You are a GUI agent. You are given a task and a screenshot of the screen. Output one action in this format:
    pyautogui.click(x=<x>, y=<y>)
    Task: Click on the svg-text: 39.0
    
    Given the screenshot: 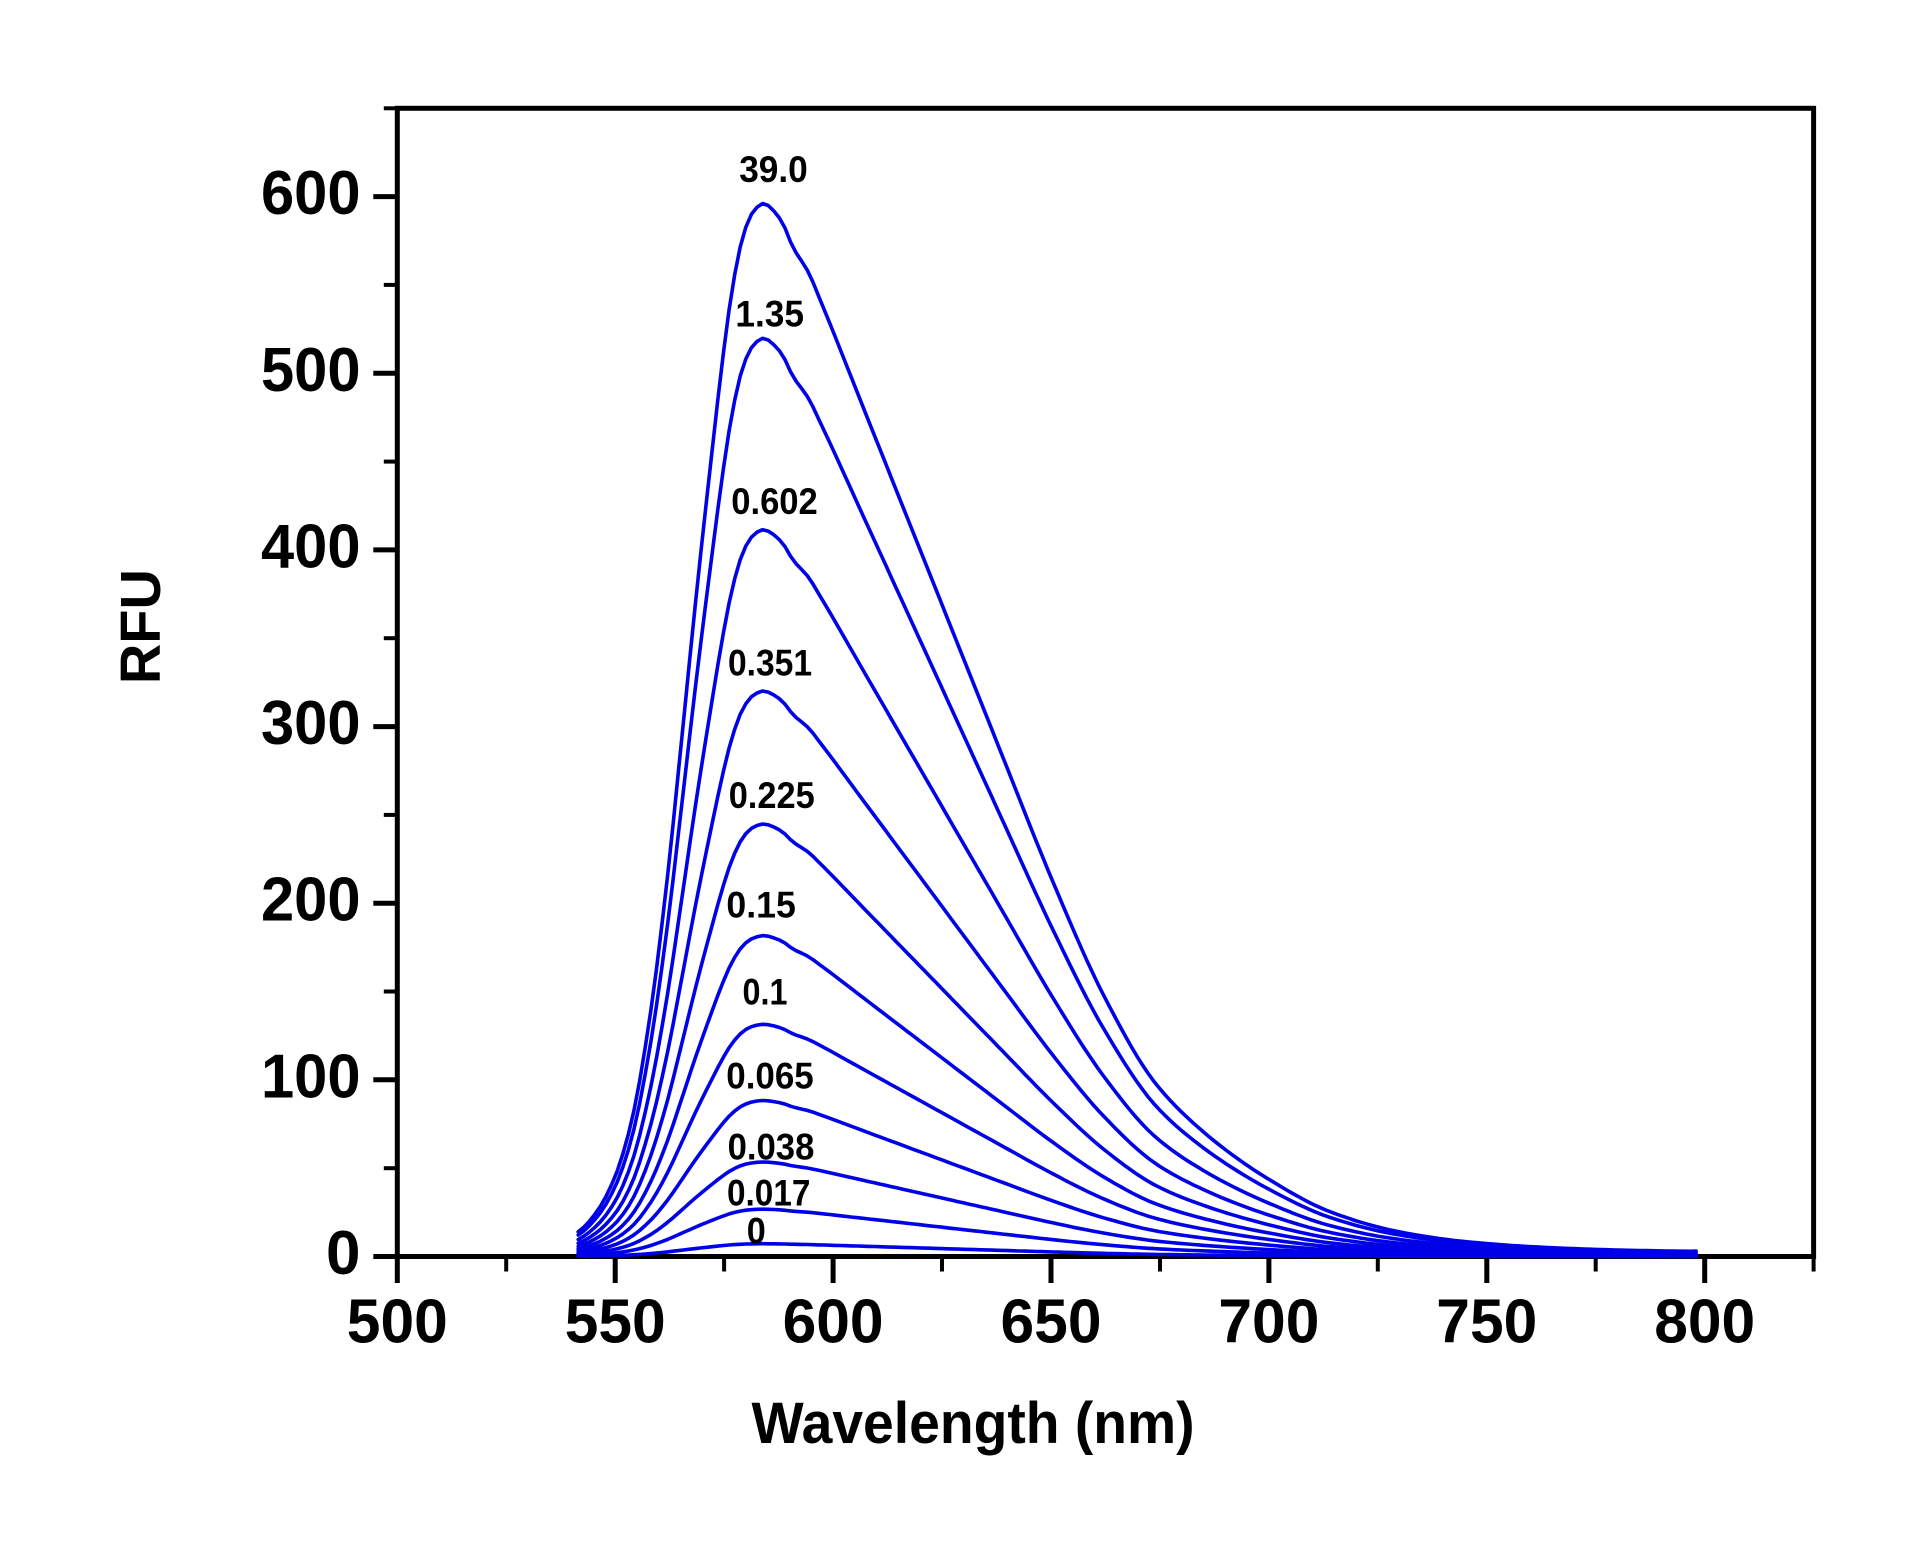 What is the action you would take?
    pyautogui.click(x=773, y=169)
    